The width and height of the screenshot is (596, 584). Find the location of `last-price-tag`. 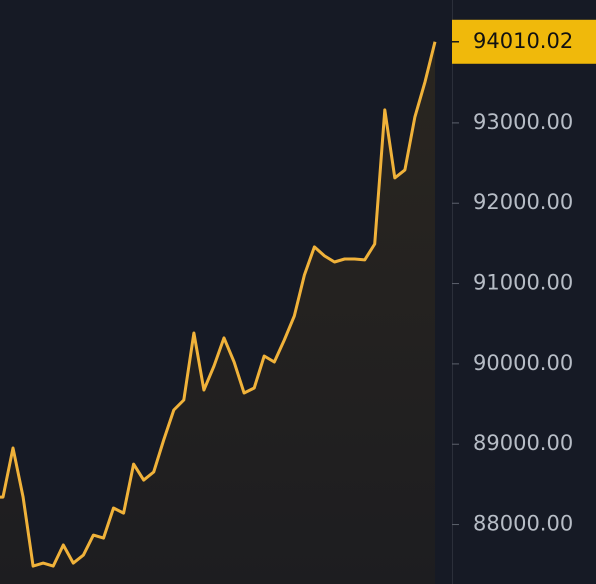

last-price-tag is located at coordinates (524, 41).